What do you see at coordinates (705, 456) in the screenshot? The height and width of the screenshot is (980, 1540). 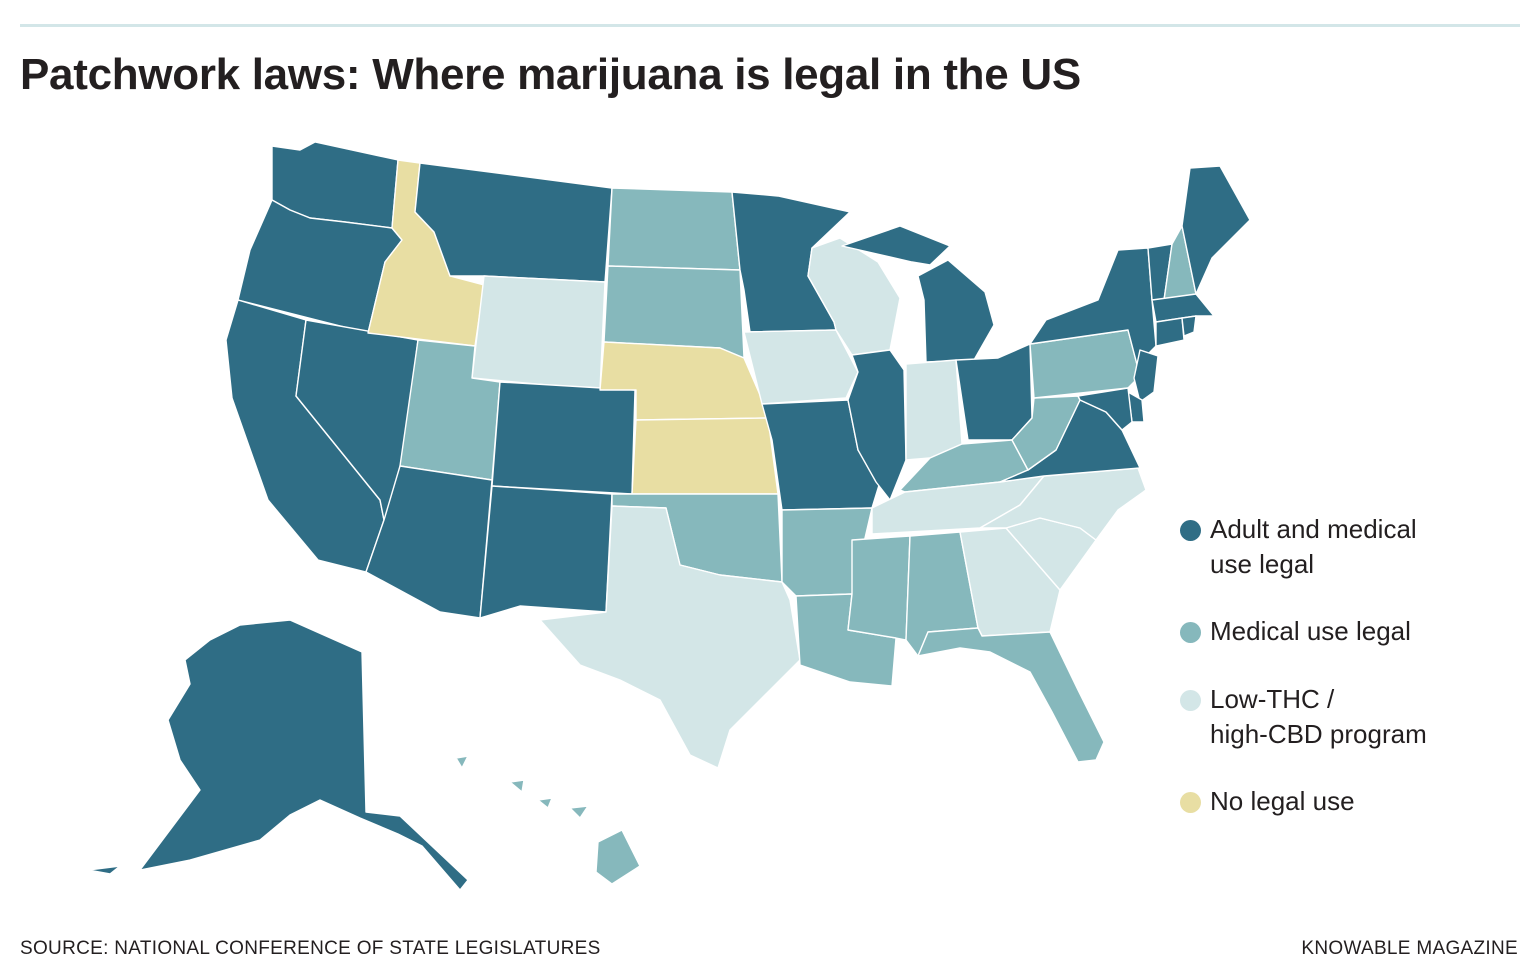 I see `state-kansas` at bounding box center [705, 456].